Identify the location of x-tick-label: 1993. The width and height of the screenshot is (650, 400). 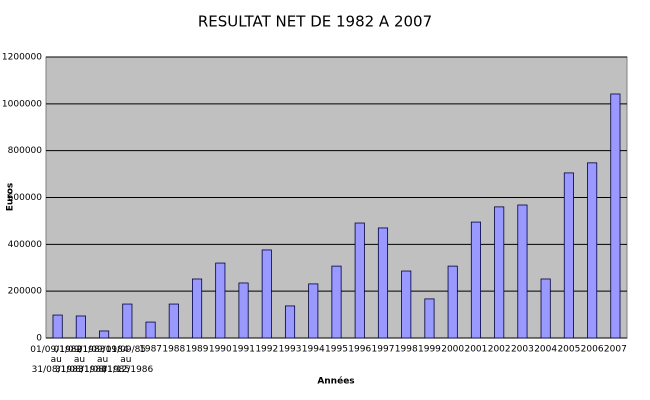
(290, 350).